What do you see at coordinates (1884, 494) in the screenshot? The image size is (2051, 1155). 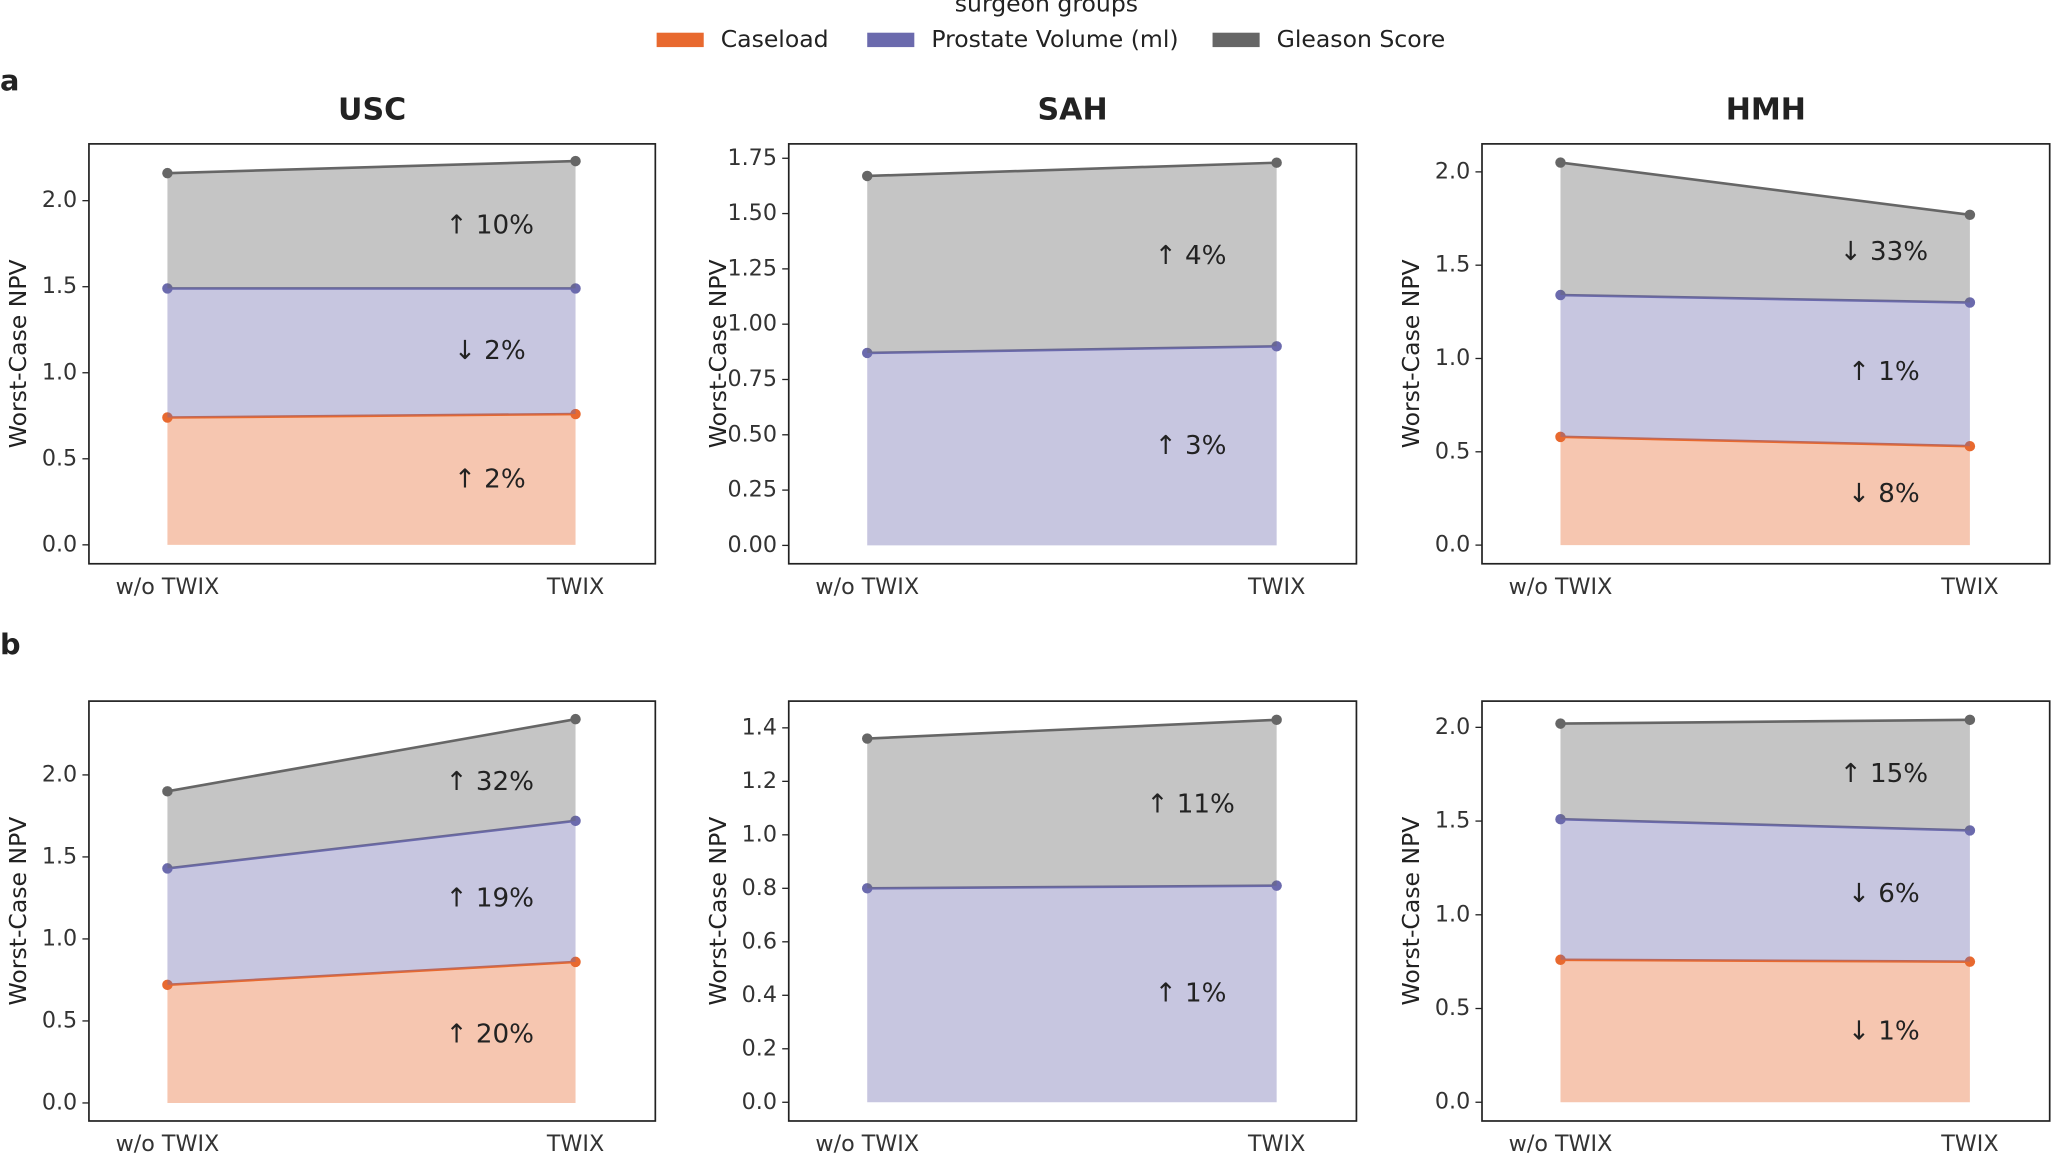 I see `annotation: ↓ 8%` at bounding box center [1884, 494].